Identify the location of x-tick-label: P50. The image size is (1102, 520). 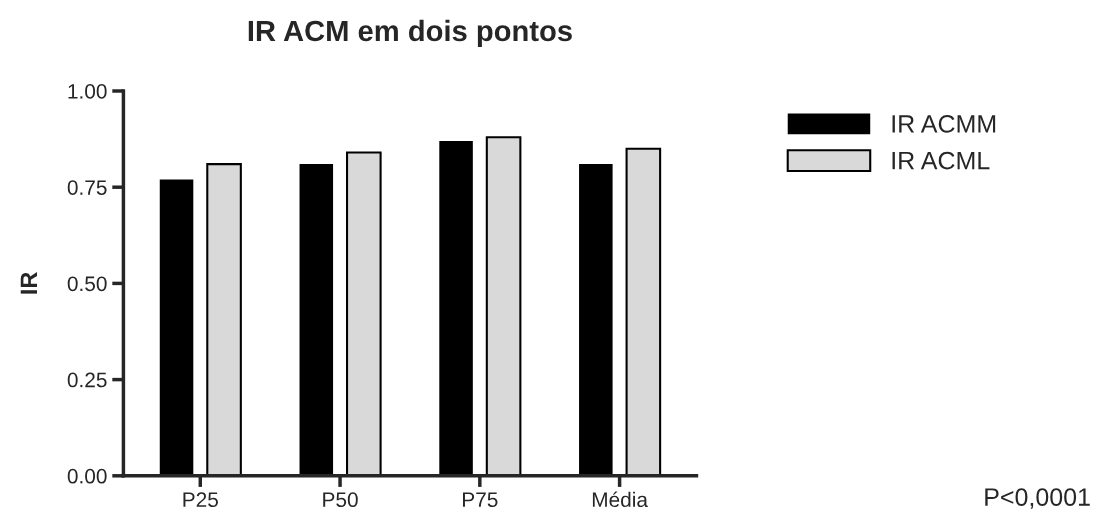
(340, 500).